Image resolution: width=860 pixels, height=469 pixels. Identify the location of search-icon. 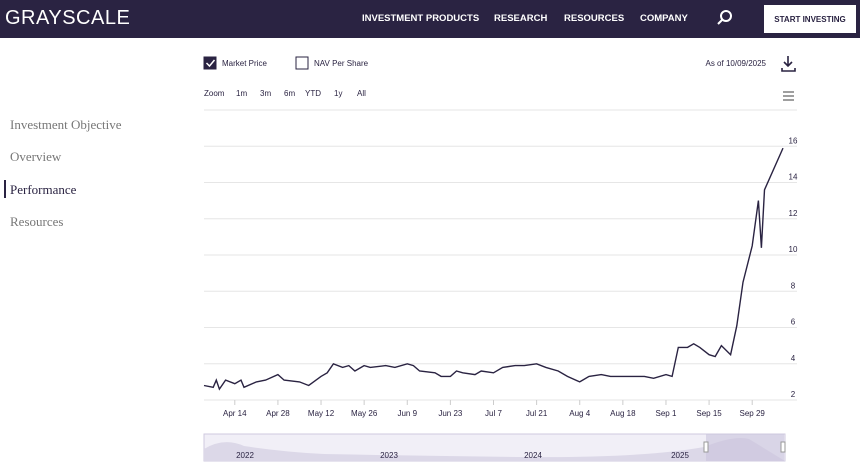
(430, 19).